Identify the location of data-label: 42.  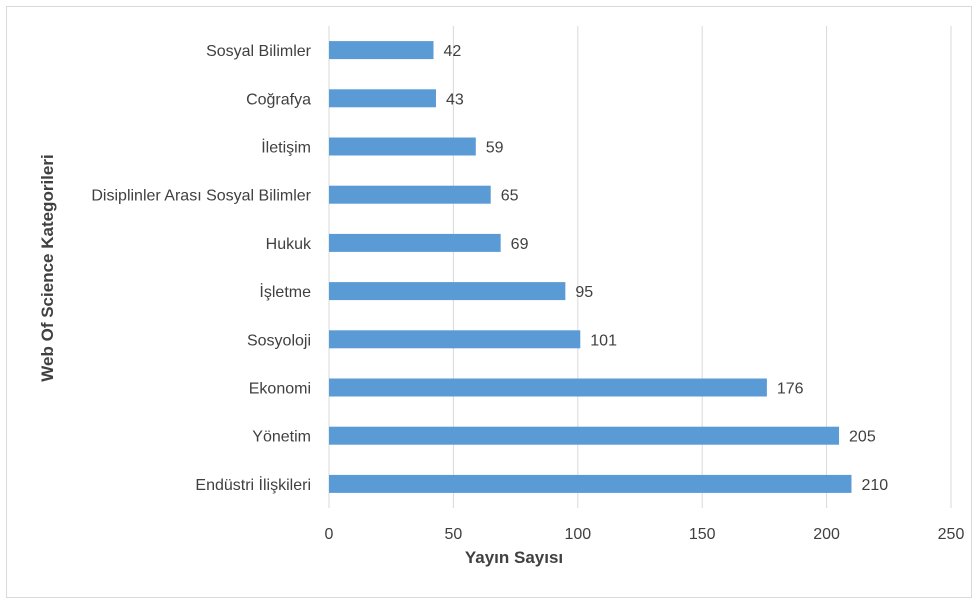
(452, 51).